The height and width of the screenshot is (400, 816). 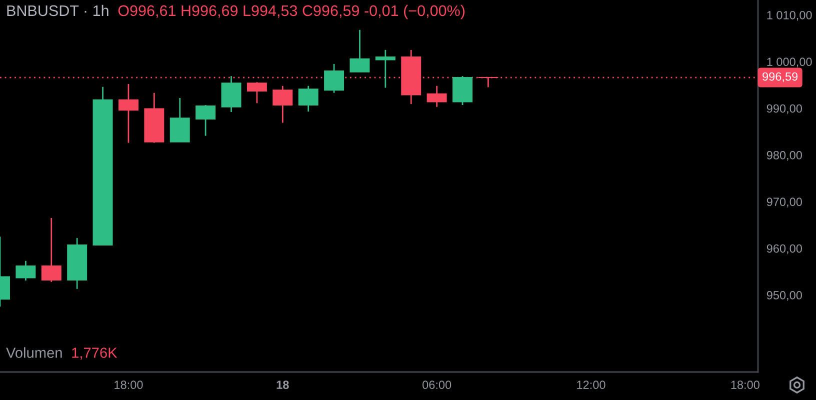 What do you see at coordinates (789, 15) in the screenshot?
I see `y-tick-label: 1 010,00` at bounding box center [789, 15].